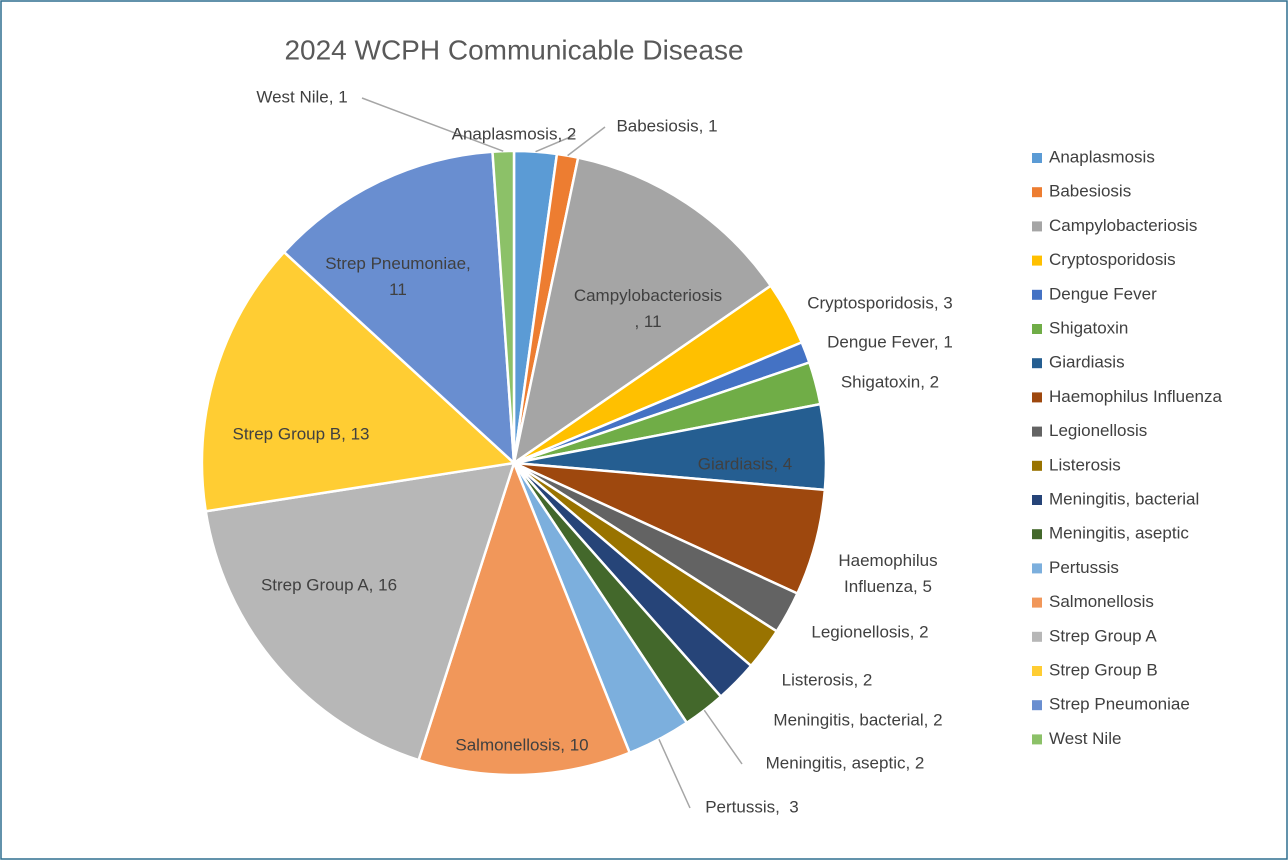  Describe the element at coordinates (1119, 533) in the screenshot. I see `legend-label: Meningitis, aseptic` at that location.